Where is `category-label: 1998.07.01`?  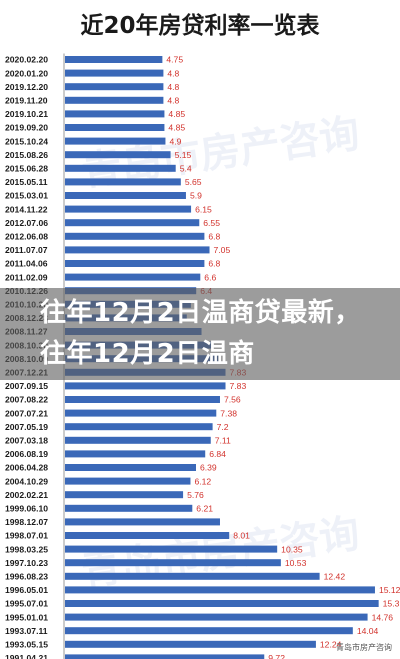 category-label: 1998.07.01 is located at coordinates (26, 536).